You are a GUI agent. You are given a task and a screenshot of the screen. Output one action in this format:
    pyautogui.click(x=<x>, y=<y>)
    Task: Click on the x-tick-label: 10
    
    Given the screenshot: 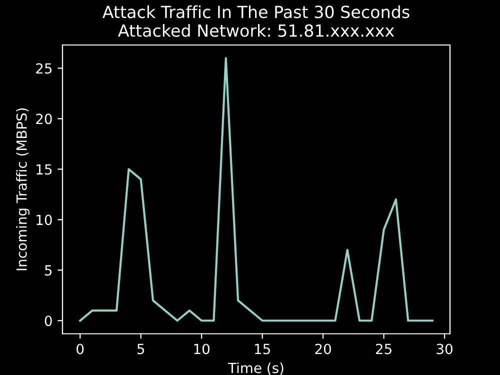 What is the action you would take?
    pyautogui.click(x=202, y=349)
    